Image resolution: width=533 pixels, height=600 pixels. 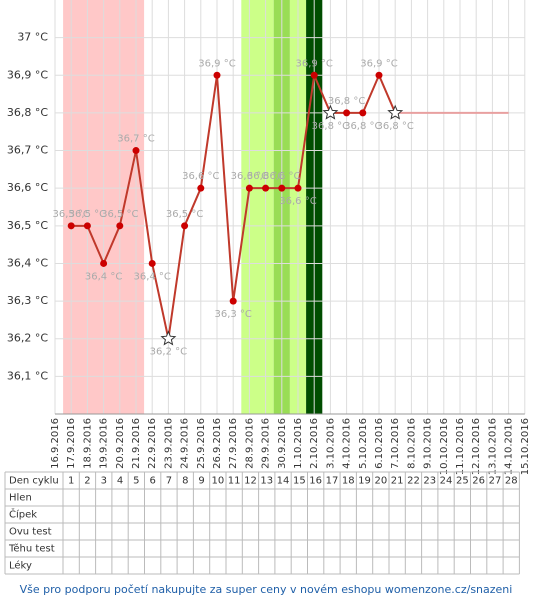 What do you see at coordinates (30, 532) in the screenshot?
I see `row-label: Ovu test` at bounding box center [30, 532].